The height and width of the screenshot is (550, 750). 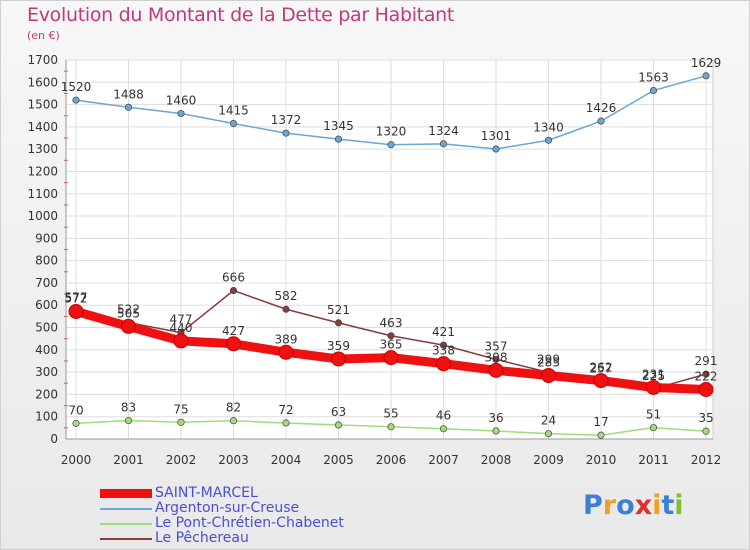 I want to click on legend-item: Le Pont-Chrétien-Chabenet, so click(x=222, y=523).